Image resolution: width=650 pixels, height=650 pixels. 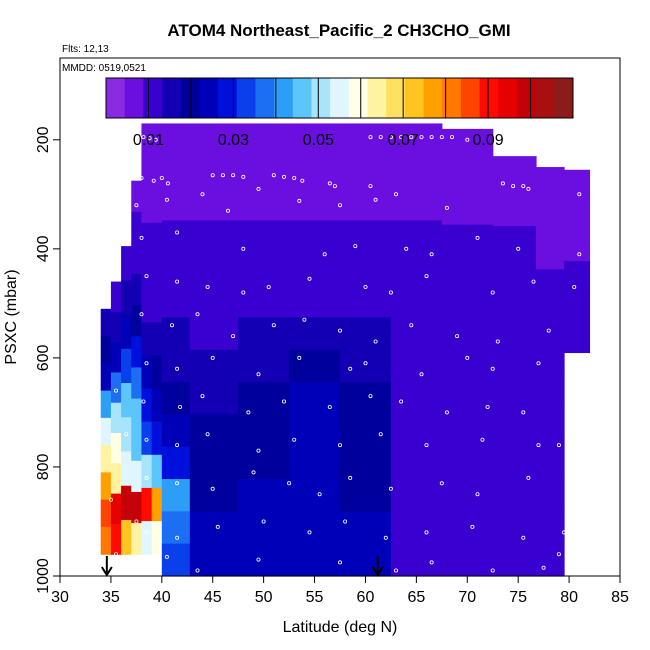 I want to click on y-axis: 200 400 600 800 1000, so click(x=47, y=360).